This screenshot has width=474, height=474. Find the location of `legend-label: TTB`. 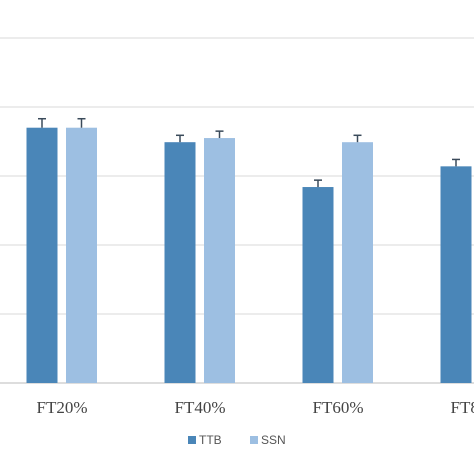

legend-label: TTB is located at coordinates (210, 440).